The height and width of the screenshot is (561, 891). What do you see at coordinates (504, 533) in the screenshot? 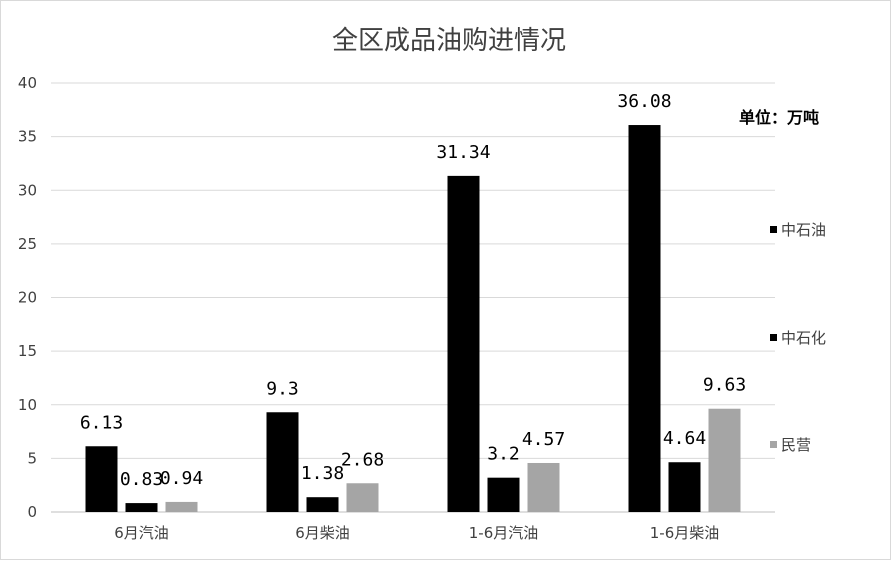
I see `x-category-label: 1-6月汽油` at bounding box center [504, 533].